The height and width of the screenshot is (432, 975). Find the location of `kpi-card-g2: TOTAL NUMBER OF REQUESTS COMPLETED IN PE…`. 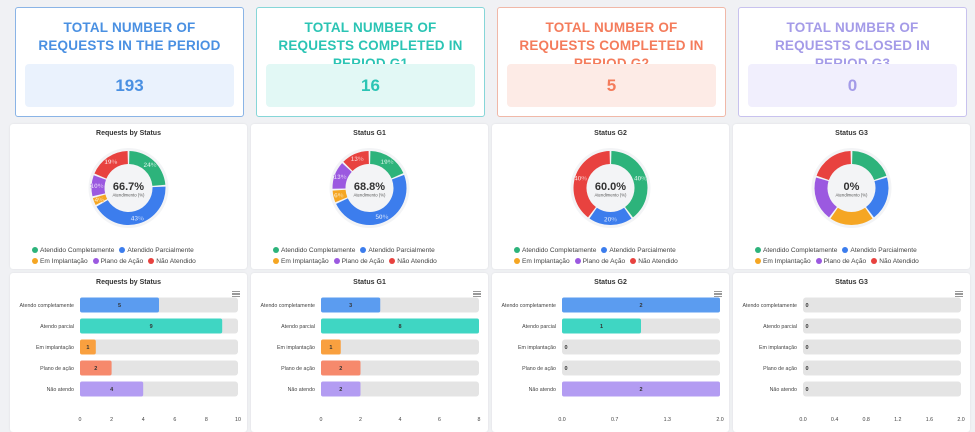

kpi-card-g2: TOTAL NUMBER OF REQUESTS COMPLETED IN PE… is located at coordinates (611, 62).